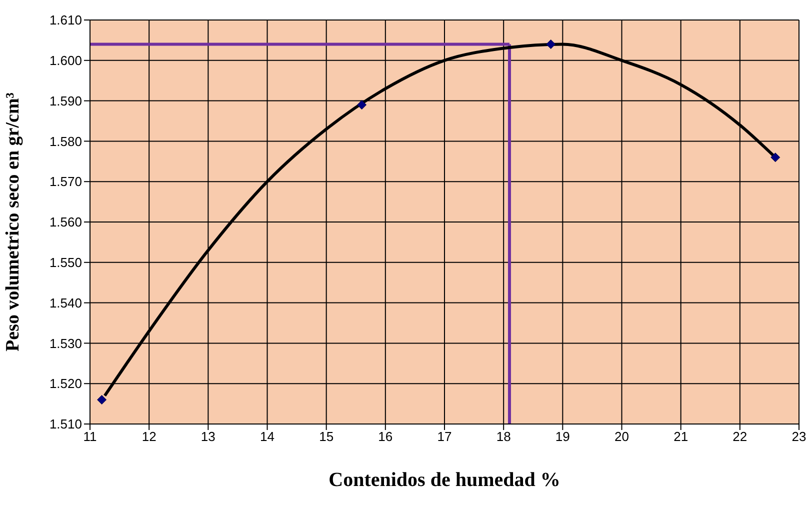 The height and width of the screenshot is (514, 807). I want to click on y-tick-label: 1.560, so click(65, 222).